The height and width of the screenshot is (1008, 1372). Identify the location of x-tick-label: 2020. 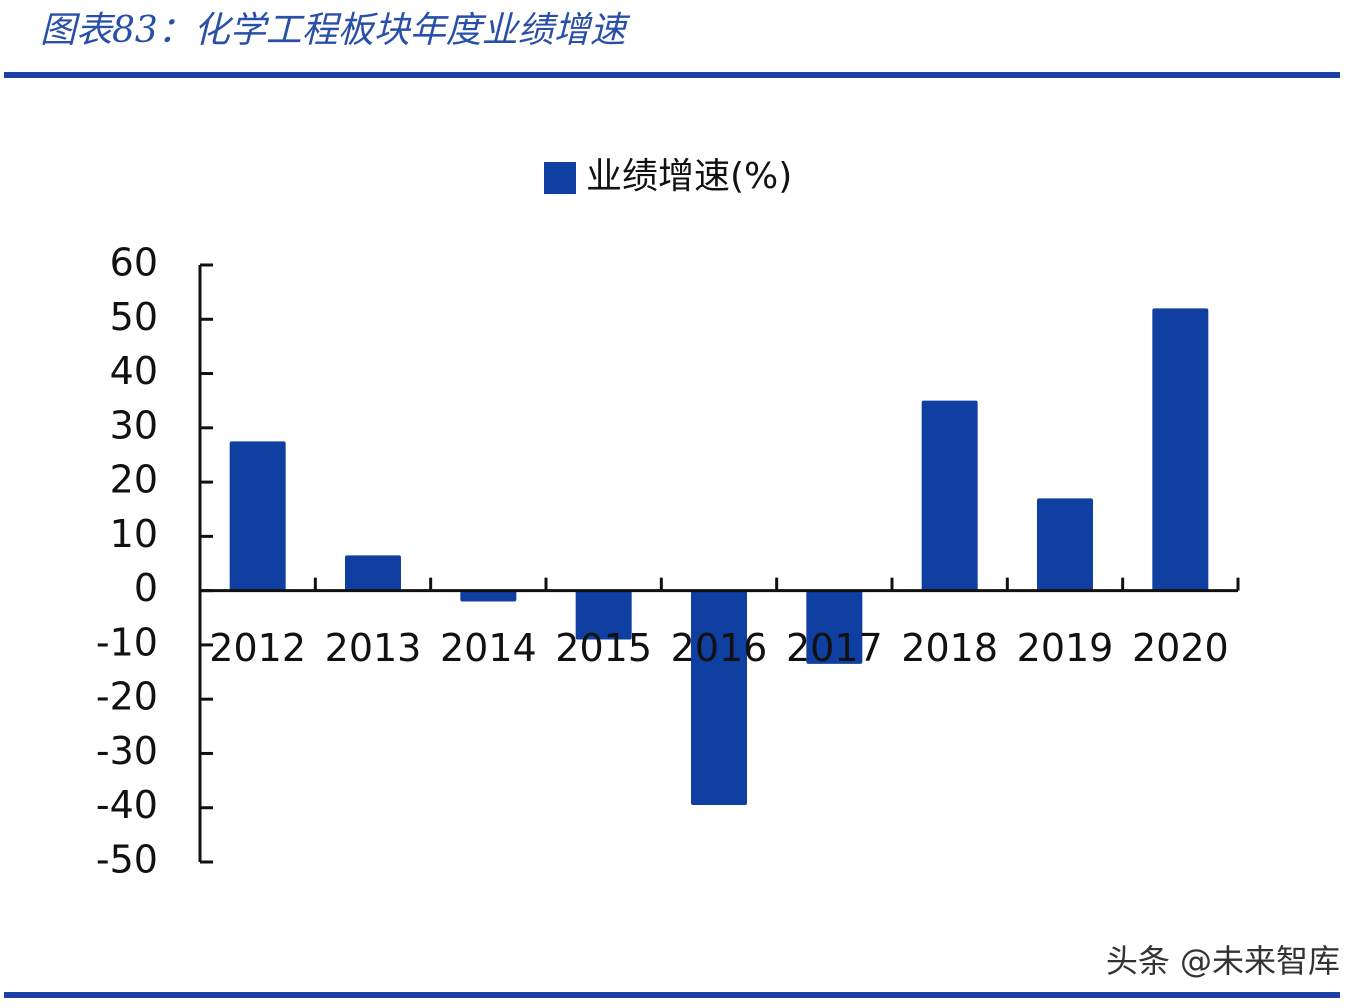
(1180, 648).